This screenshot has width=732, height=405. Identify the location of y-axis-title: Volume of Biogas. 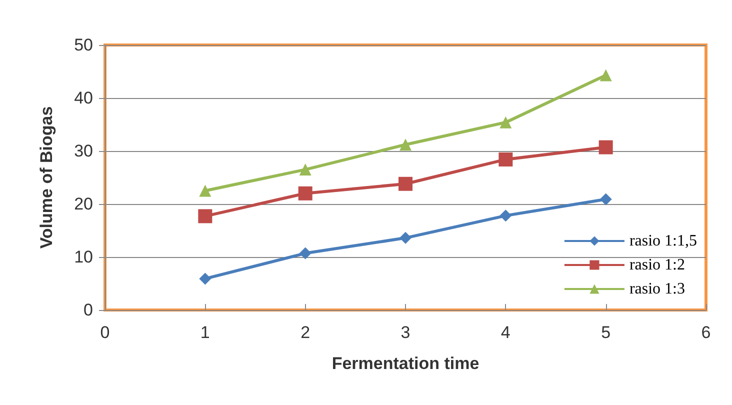
(46, 177).